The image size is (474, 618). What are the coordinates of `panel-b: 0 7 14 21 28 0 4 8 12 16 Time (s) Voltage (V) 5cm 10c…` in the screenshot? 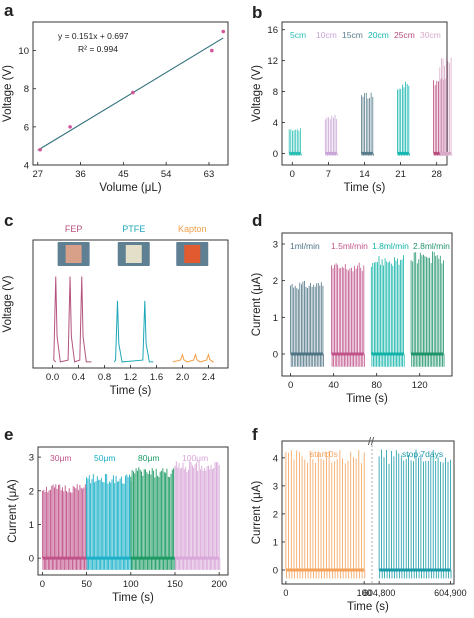 It's located at (352, 107).